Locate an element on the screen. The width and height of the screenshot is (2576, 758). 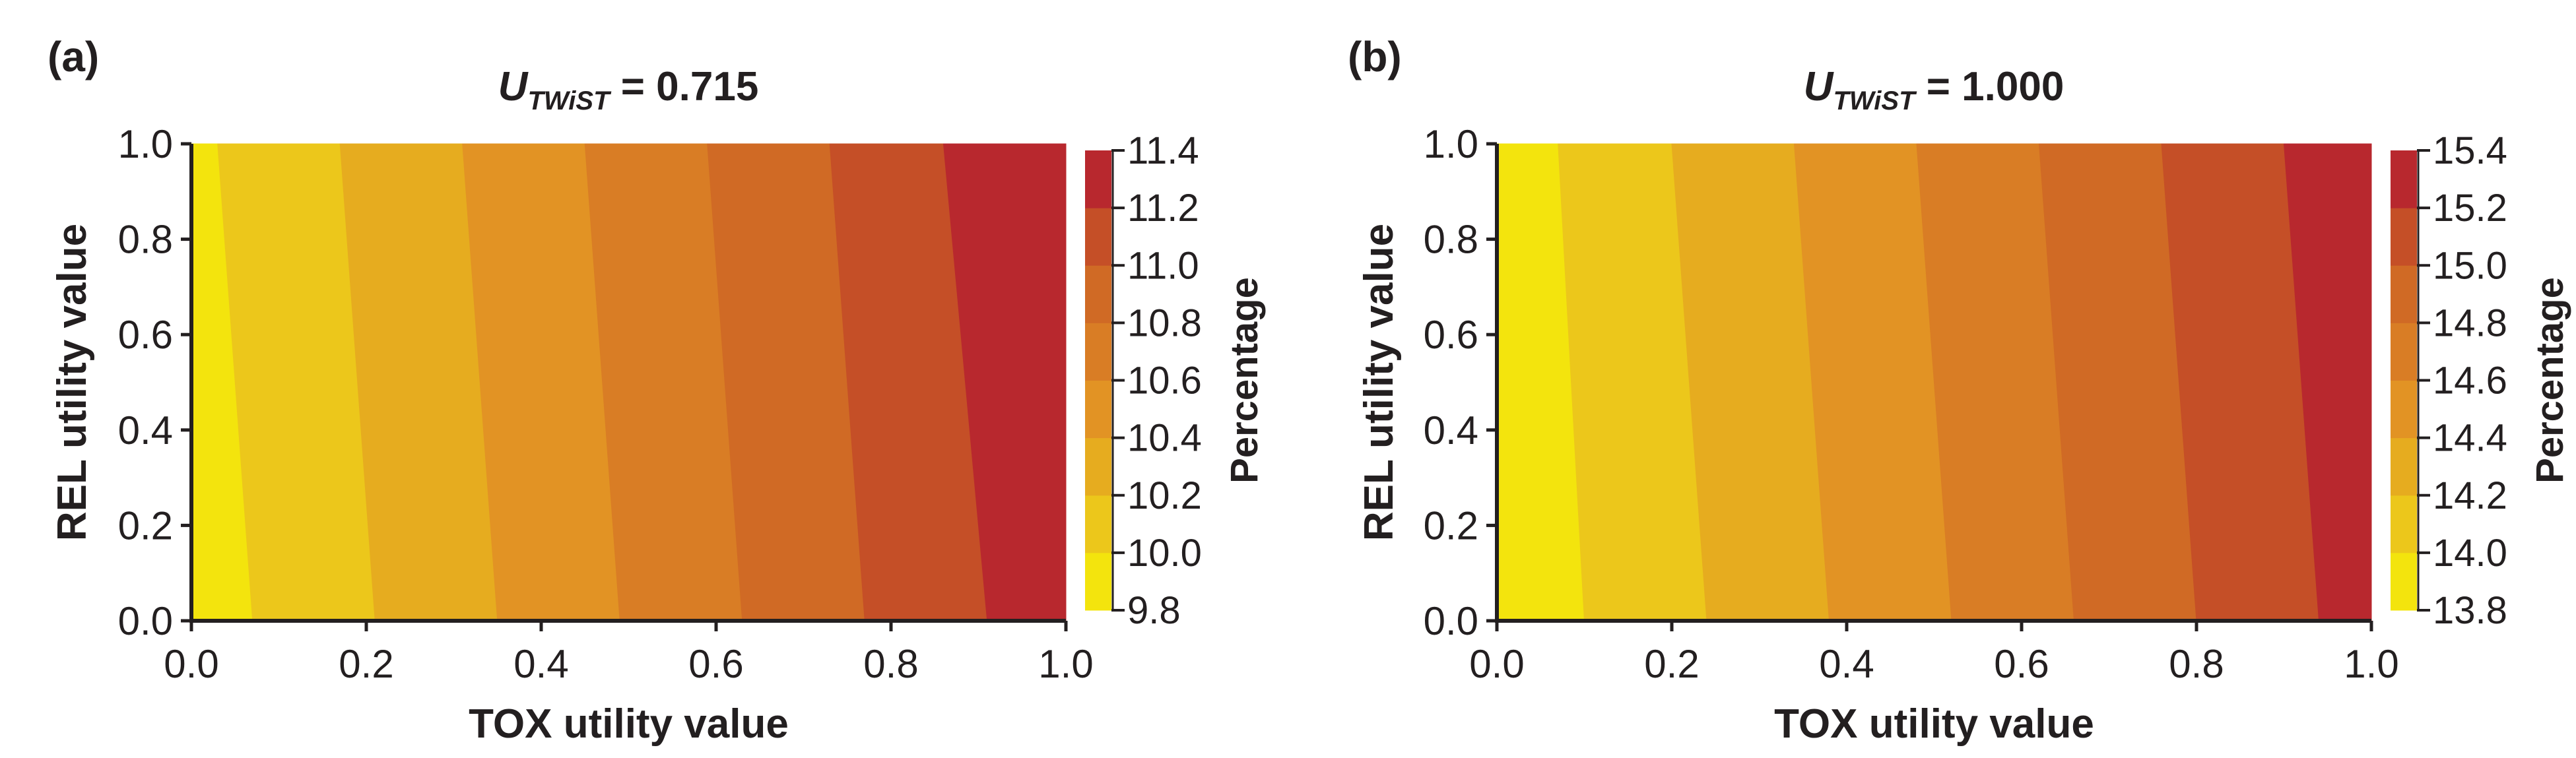
colorbar-tick-label: 9.8 is located at coordinates (1154, 610).